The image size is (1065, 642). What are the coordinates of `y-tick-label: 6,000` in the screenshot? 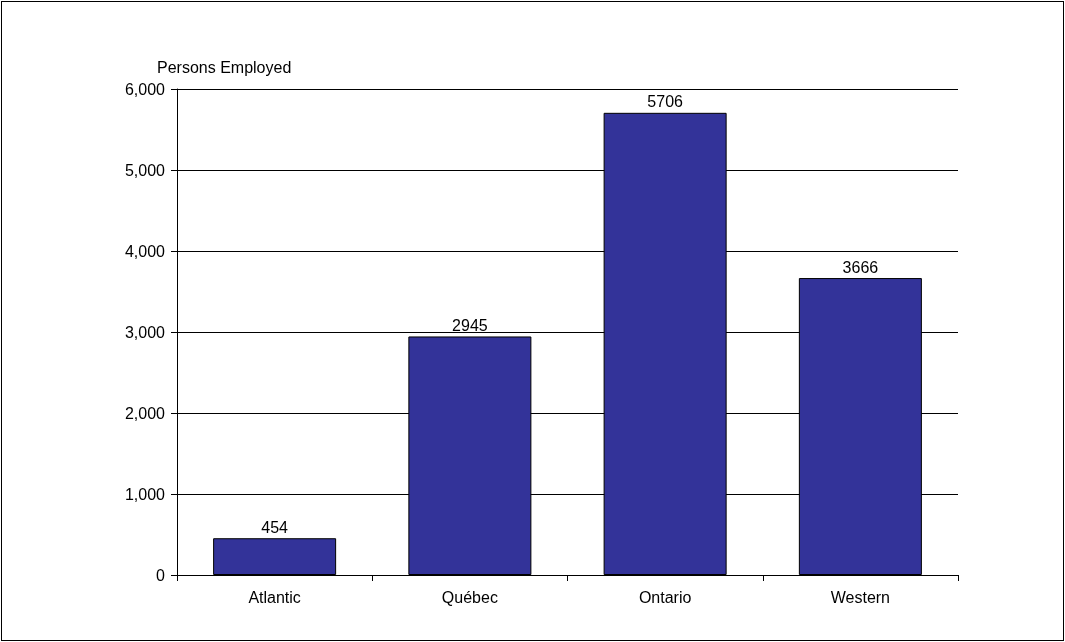 It's located at (145, 89).